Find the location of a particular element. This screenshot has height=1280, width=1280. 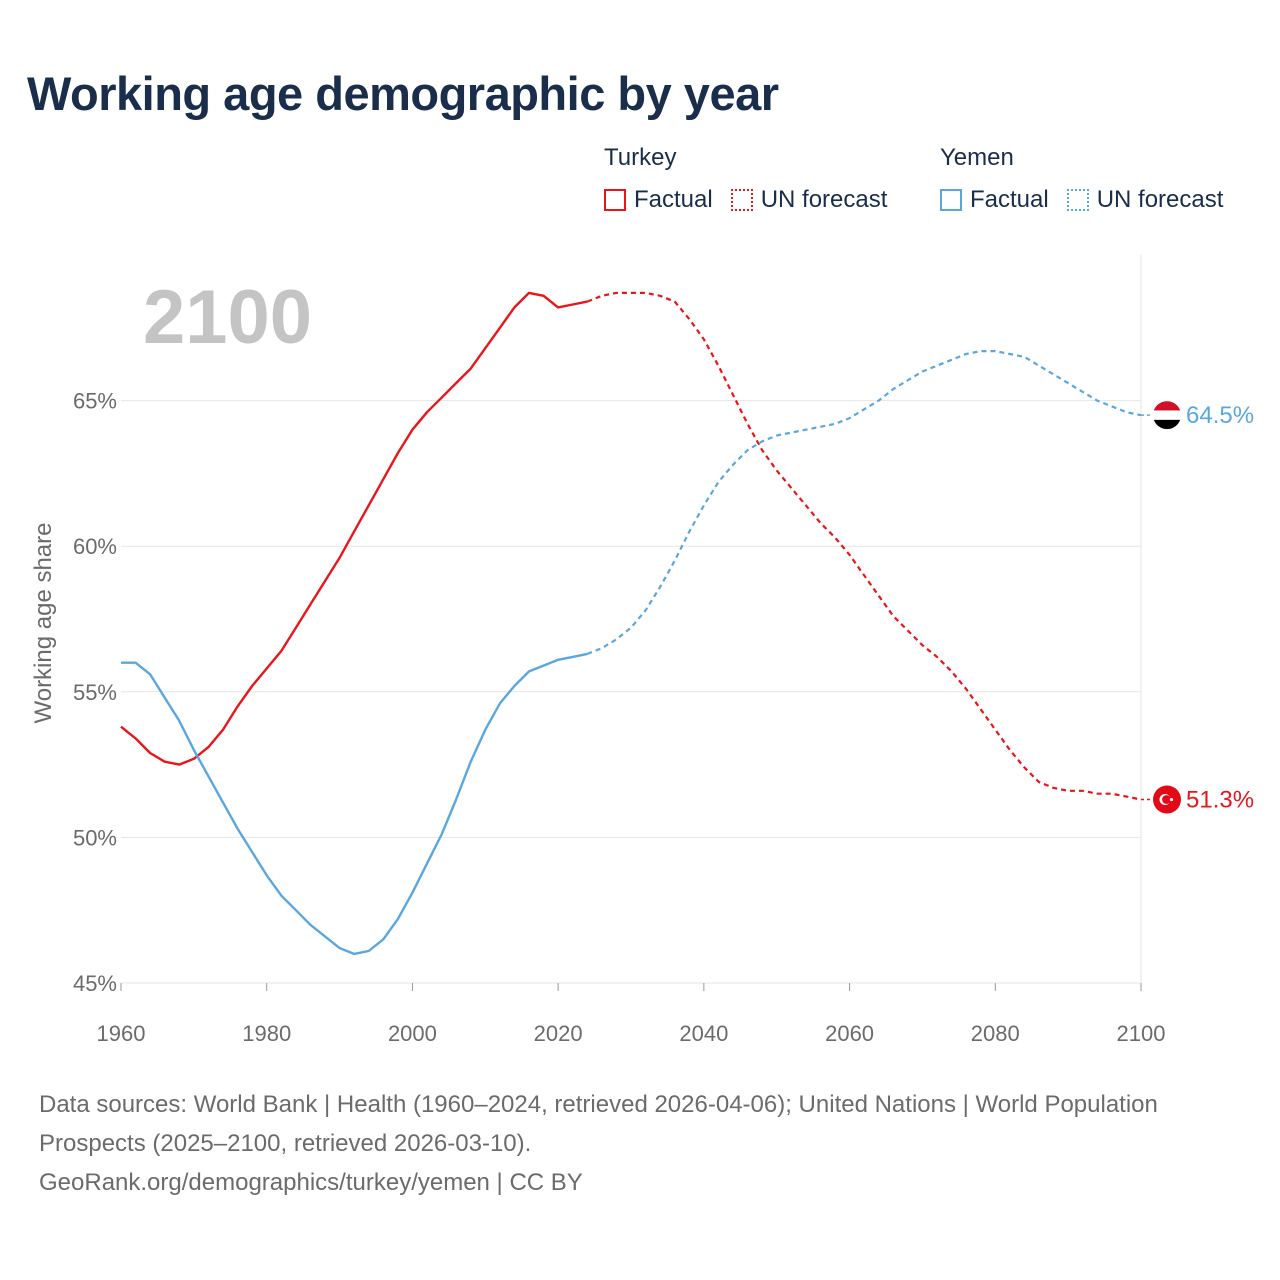

x-tick-label: 2020 is located at coordinates (558, 1033).